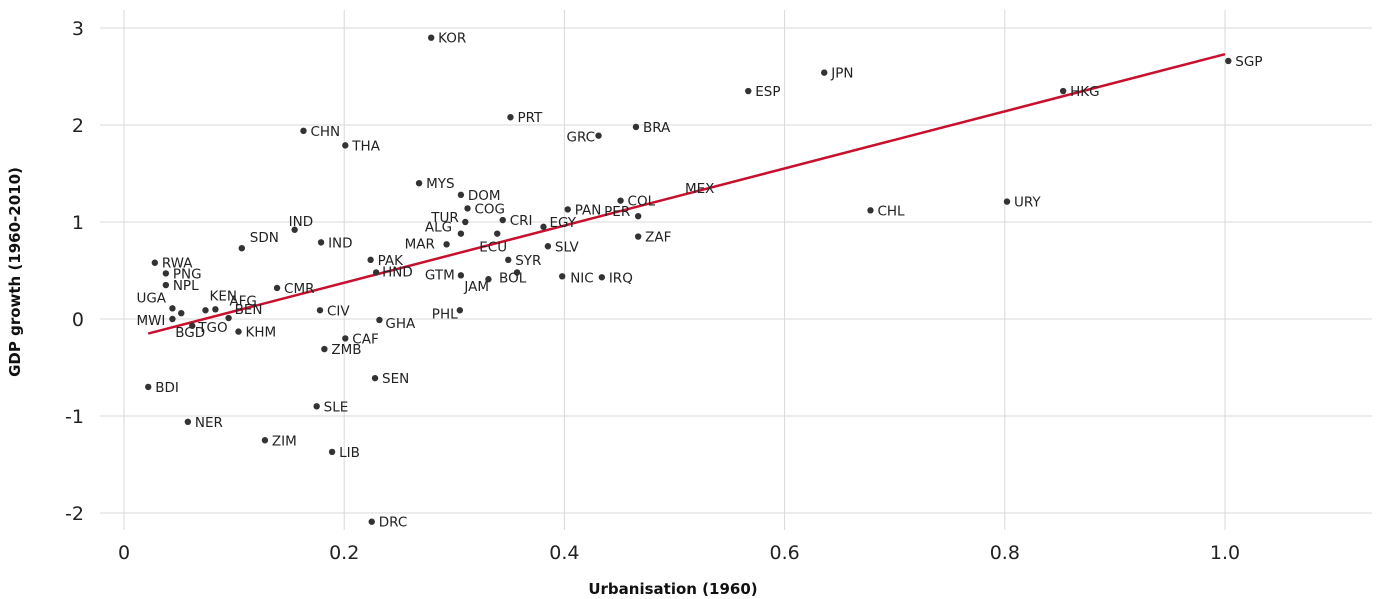 This screenshot has height=599, width=1380. I want to click on data-point-ken: KEN, so click(219, 301).